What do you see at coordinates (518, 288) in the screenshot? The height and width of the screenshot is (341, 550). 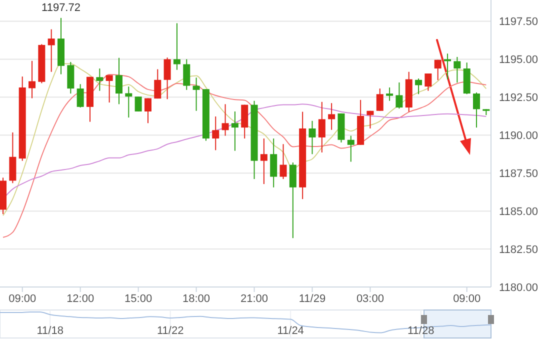 I see `y-tick-label: 1180.00` at bounding box center [518, 288].